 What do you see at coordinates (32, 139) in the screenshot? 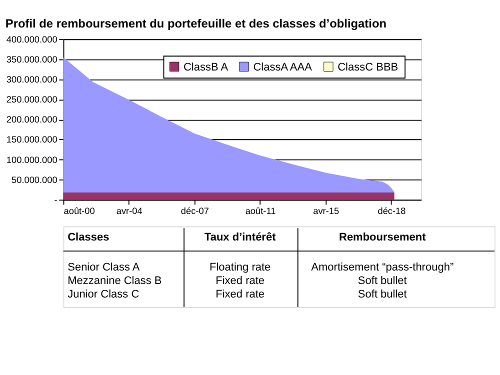
I see `y-tick-label: 150.000.000` at bounding box center [32, 139].